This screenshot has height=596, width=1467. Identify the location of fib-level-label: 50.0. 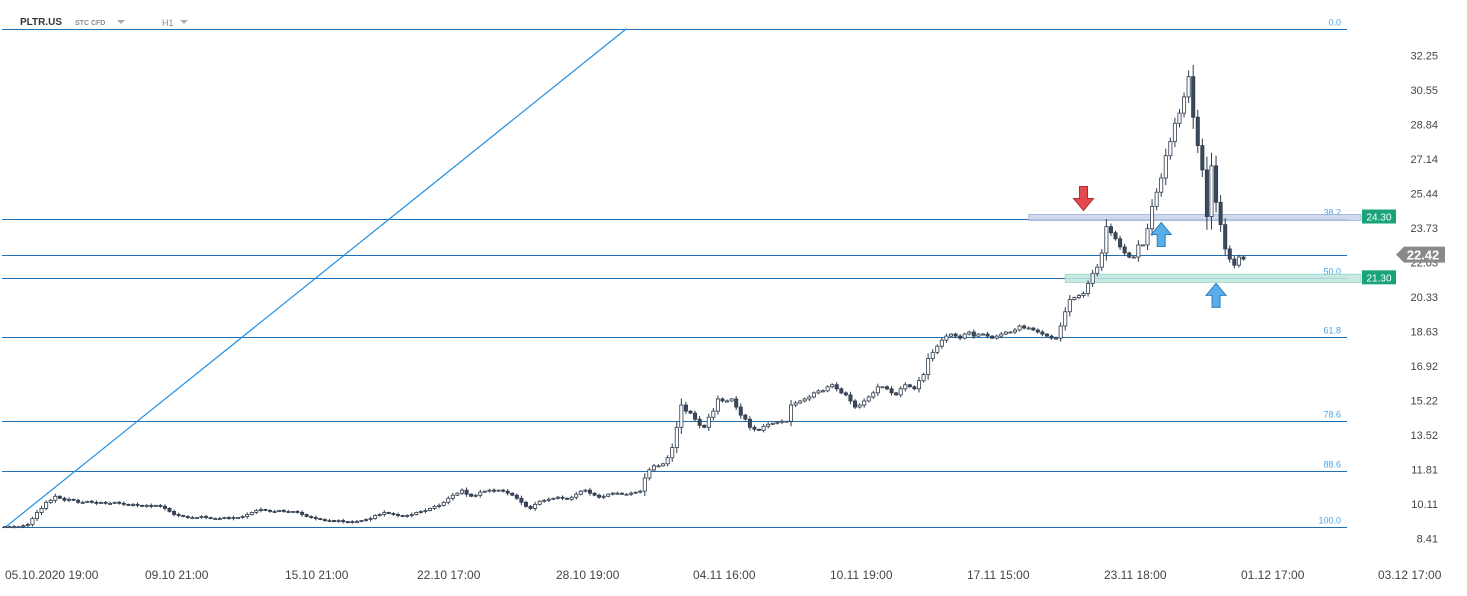
(1332, 272).